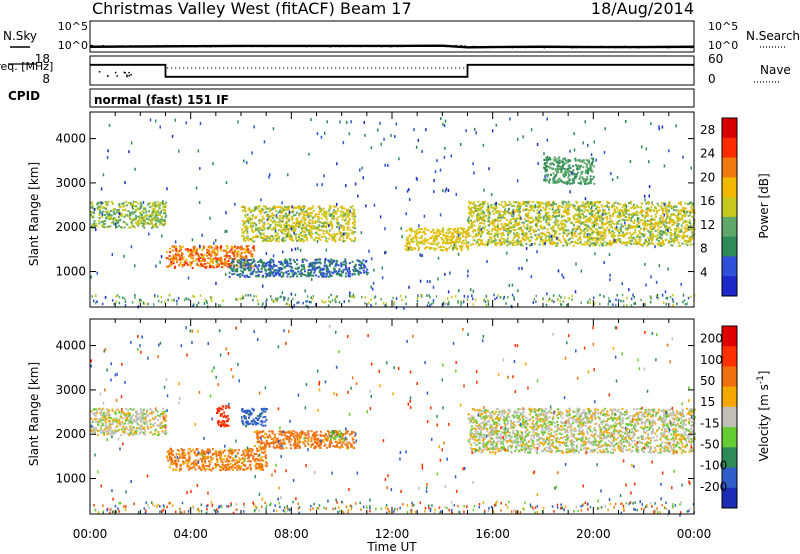  Describe the element at coordinates (392, 98) in the screenshot. I see `cpid-panel-frame` at that location.